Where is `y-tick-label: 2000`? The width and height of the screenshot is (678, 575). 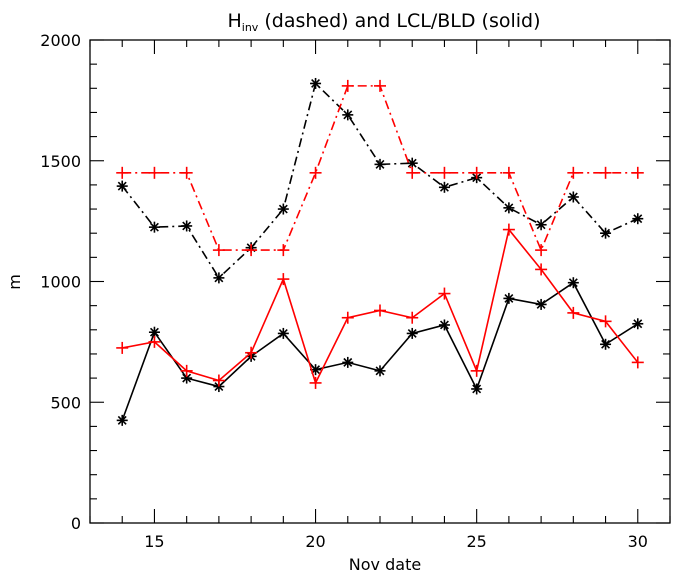
y-tick-label: 2000 is located at coordinates (60, 40).